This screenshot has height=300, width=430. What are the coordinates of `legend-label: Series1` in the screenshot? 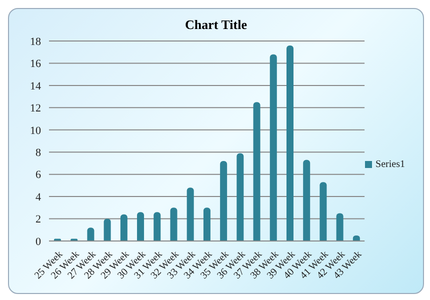 It's located at (390, 164).